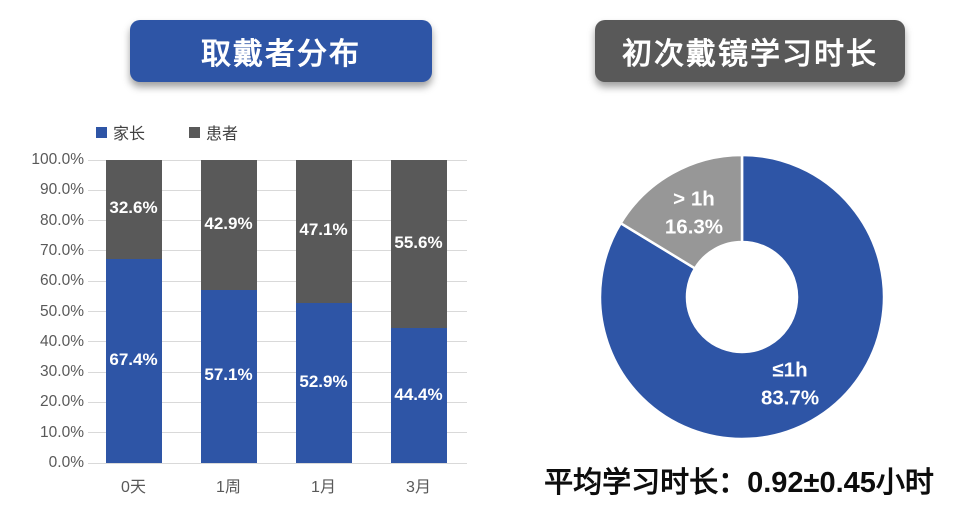  I want to click on x-axis-label: 1周, so click(228, 487).